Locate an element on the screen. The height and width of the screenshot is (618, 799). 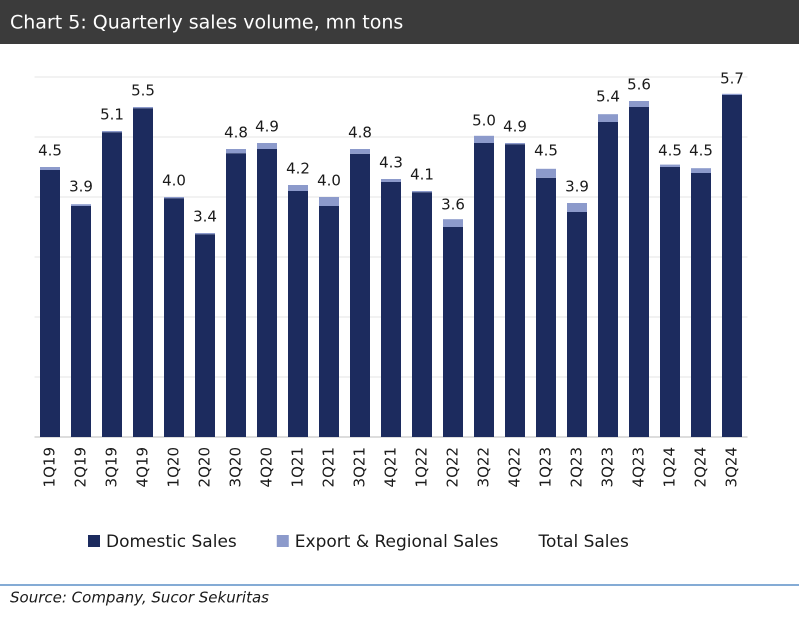
total-label: 5.4 is located at coordinates (608, 97).